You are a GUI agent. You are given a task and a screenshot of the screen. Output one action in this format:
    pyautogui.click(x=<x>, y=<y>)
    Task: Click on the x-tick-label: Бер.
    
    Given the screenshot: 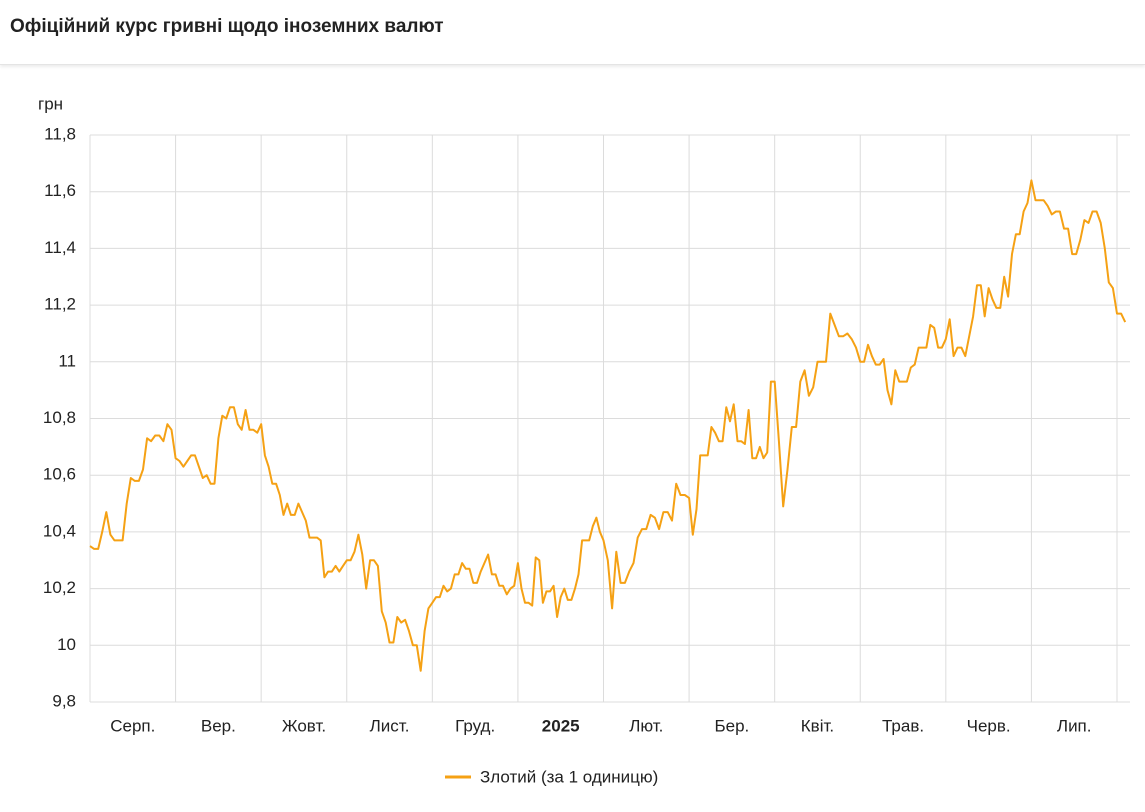 What is the action you would take?
    pyautogui.click(x=731, y=725)
    